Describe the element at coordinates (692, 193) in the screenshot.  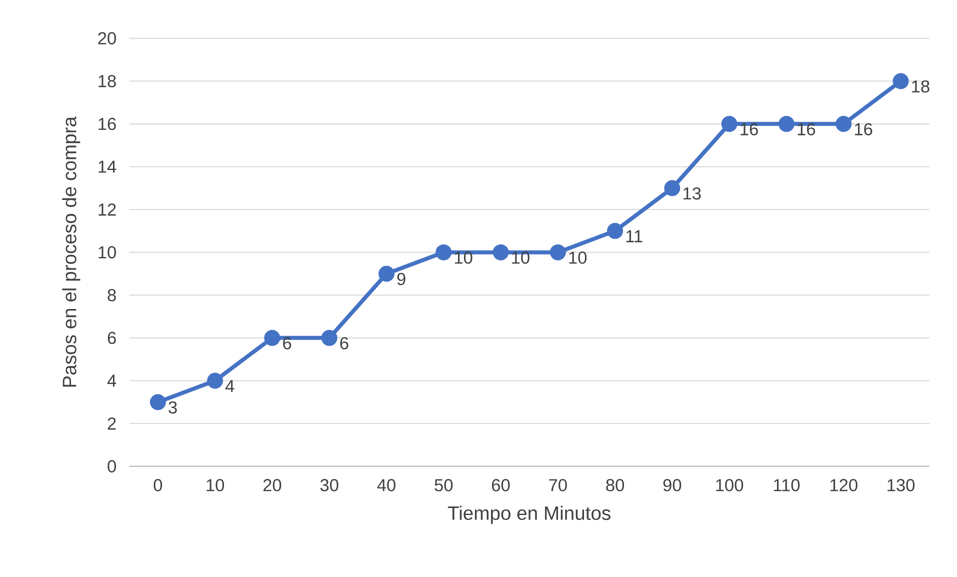
I see `data-label: 13` at that location.